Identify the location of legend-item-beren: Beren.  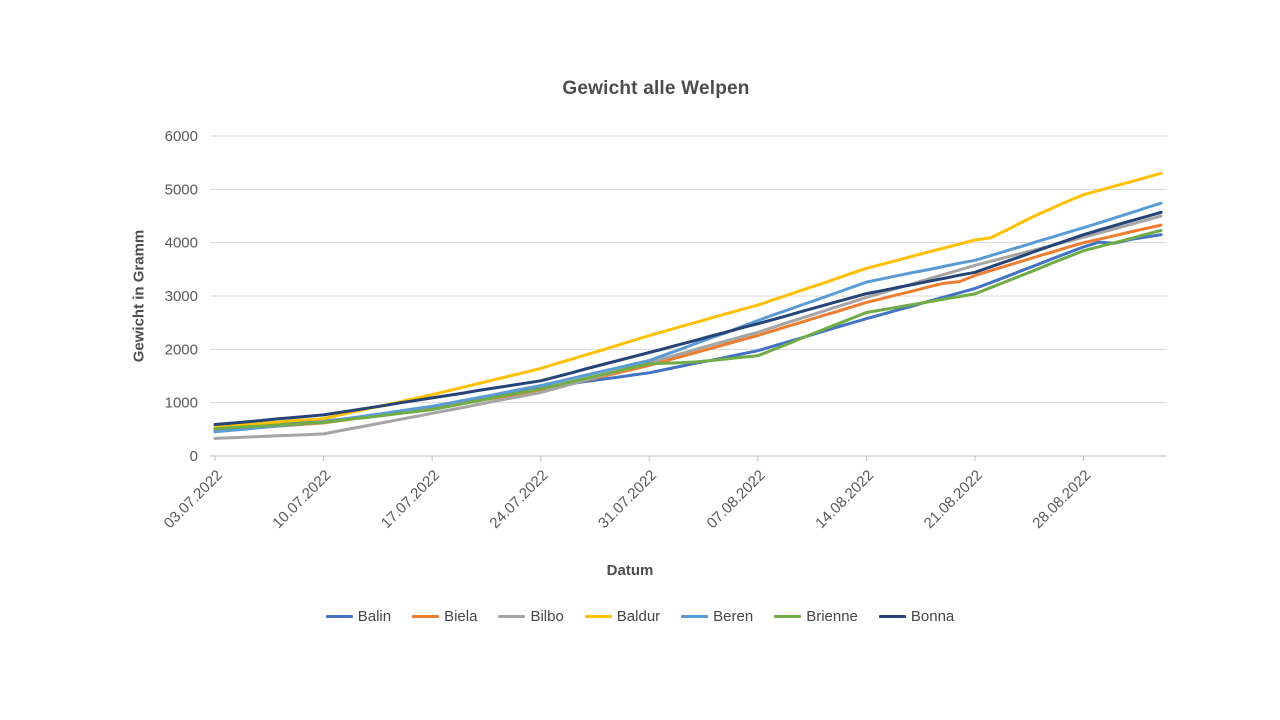
(717, 616).